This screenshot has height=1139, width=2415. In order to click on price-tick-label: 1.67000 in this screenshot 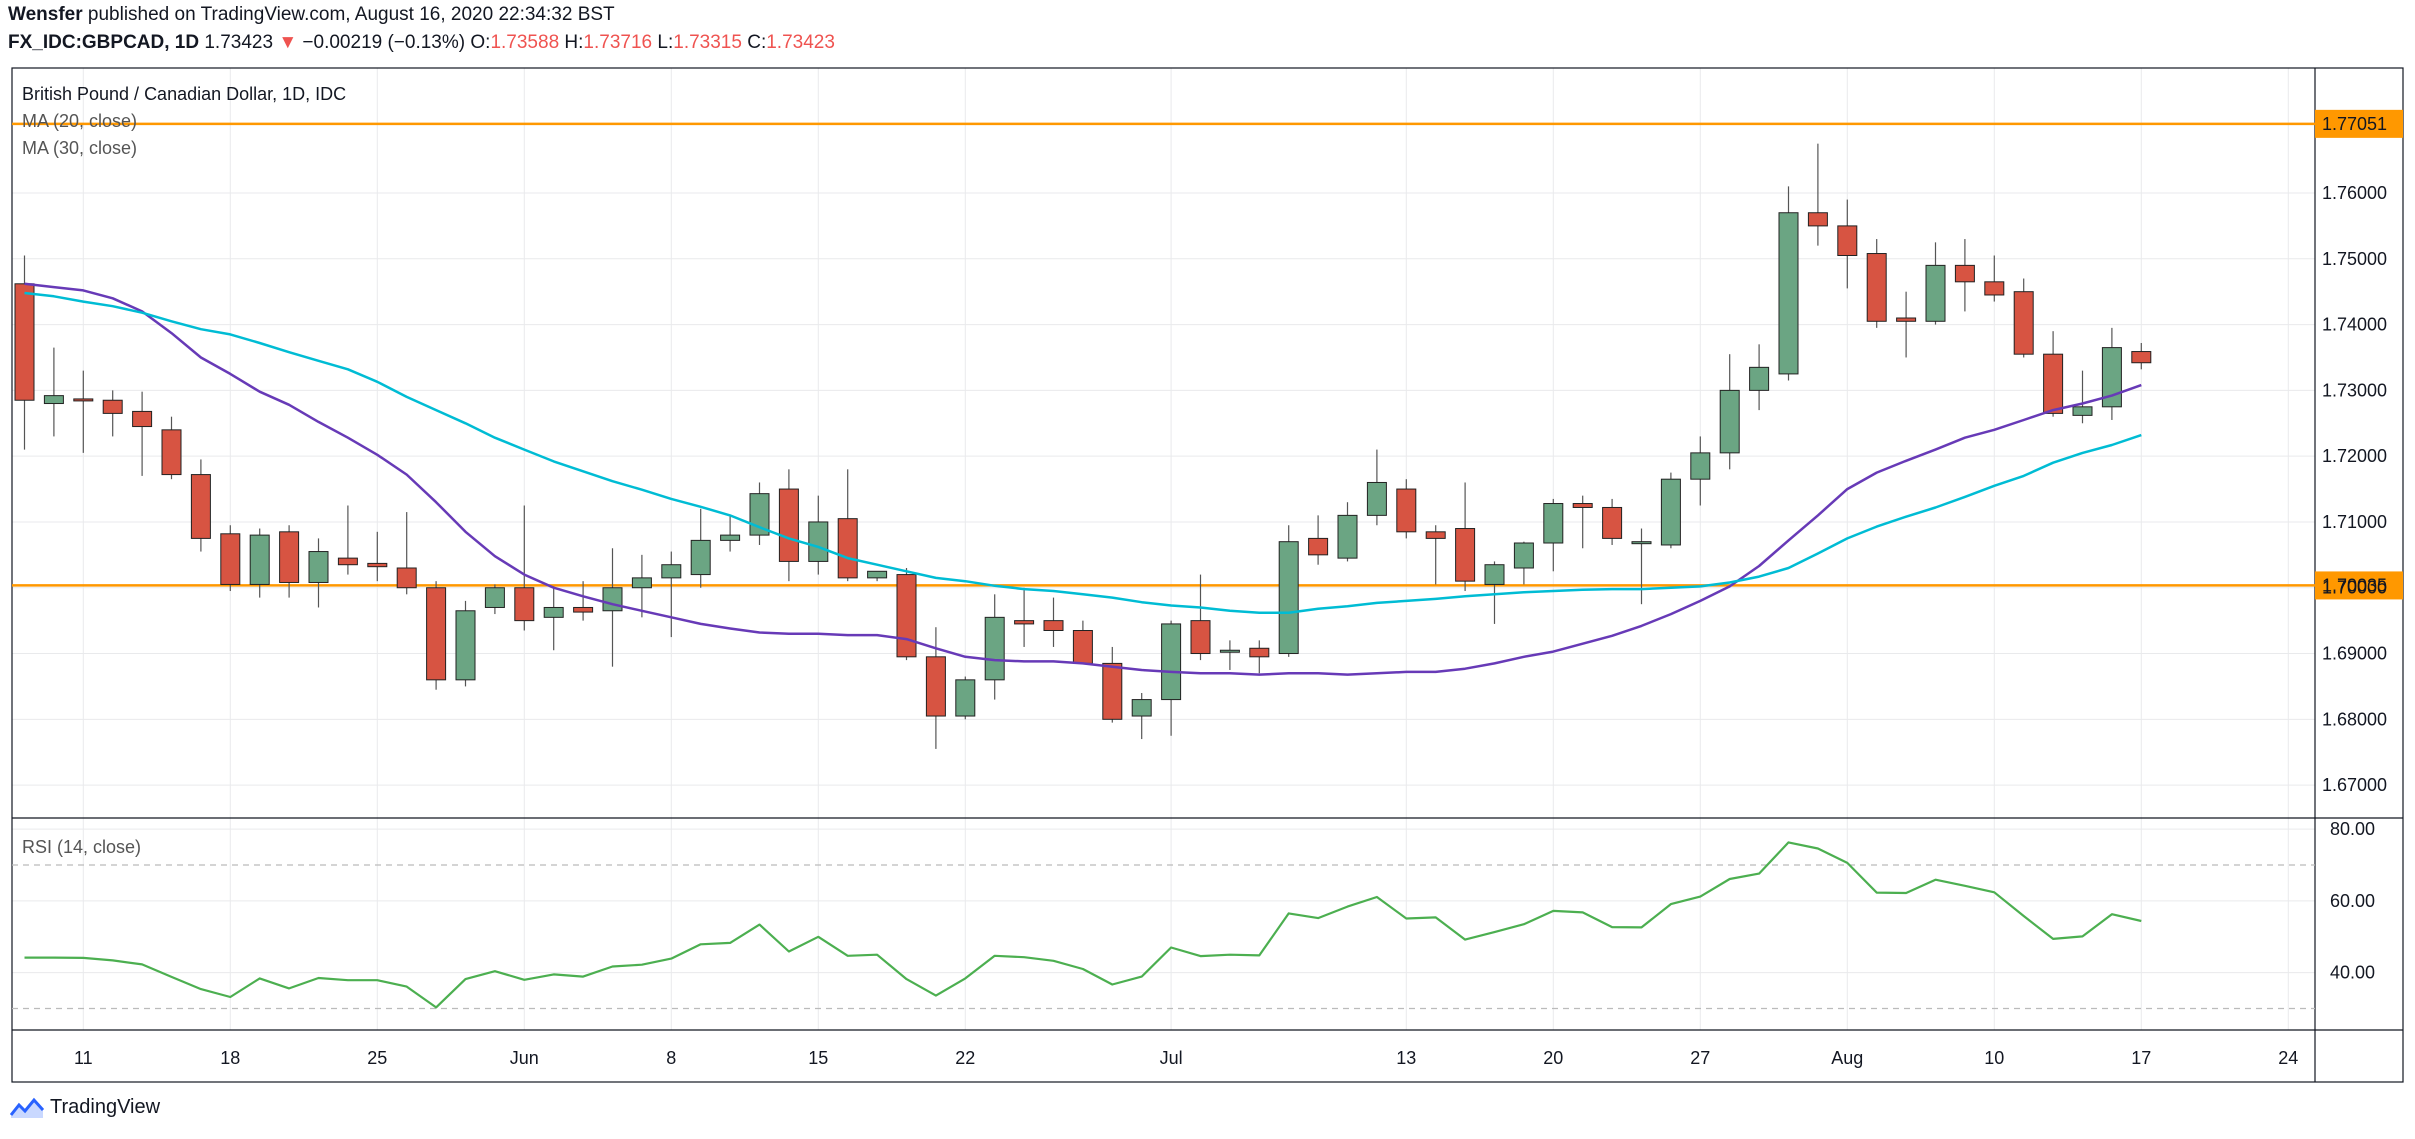, I will do `click(2354, 785)`.